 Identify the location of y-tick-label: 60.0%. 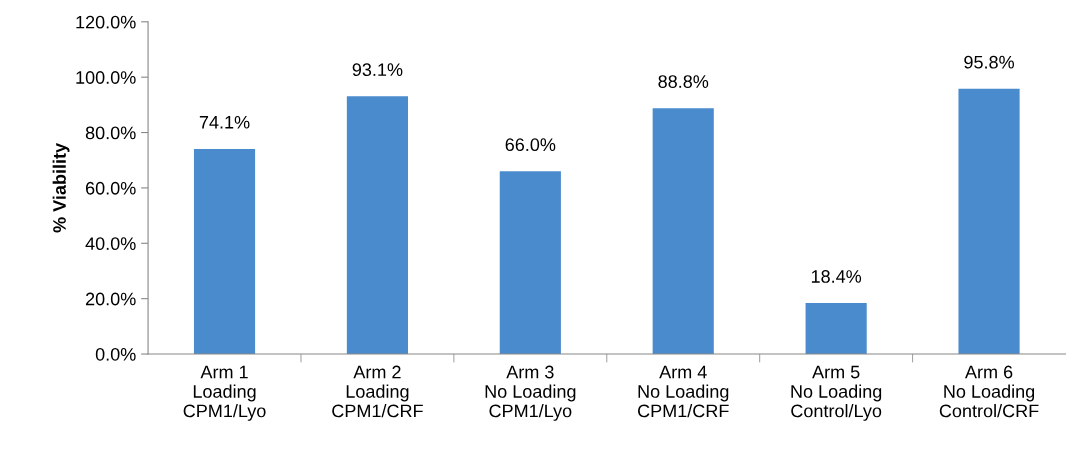
(110, 188).